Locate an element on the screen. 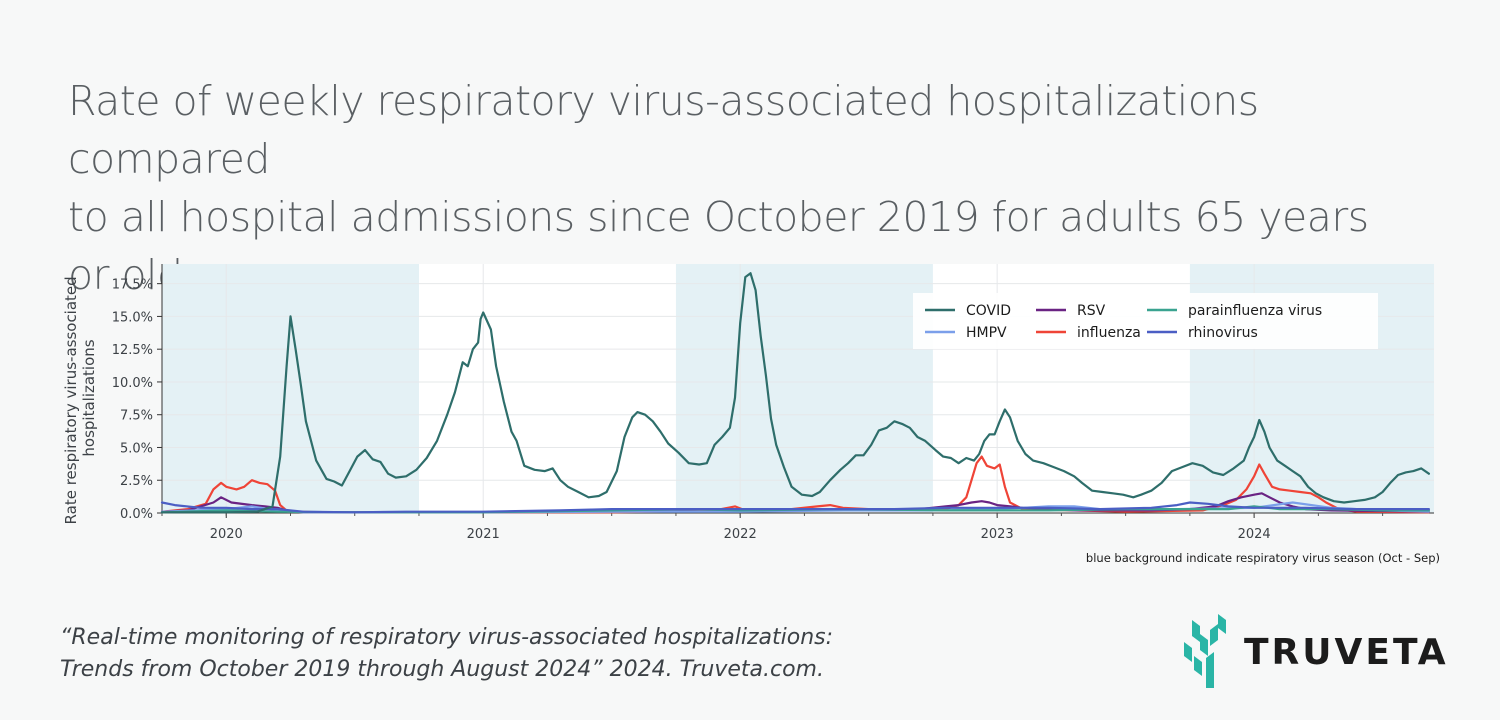 The width and height of the screenshot is (1500, 720). x-tick-label: 2021 is located at coordinates (483, 534).